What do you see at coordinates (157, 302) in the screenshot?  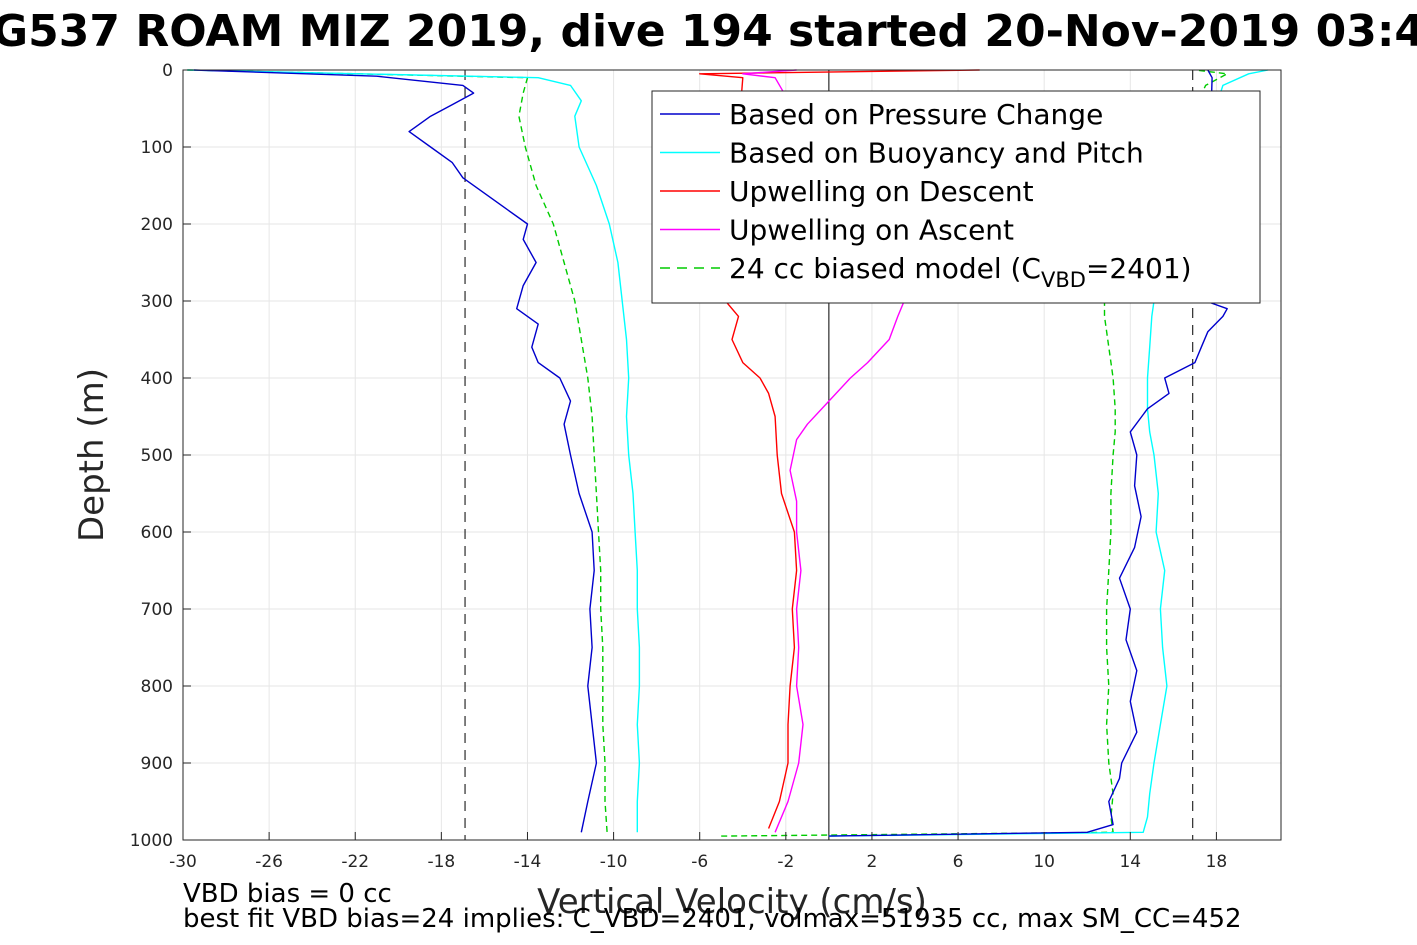 I see `y-tick-label-3: 300` at bounding box center [157, 302].